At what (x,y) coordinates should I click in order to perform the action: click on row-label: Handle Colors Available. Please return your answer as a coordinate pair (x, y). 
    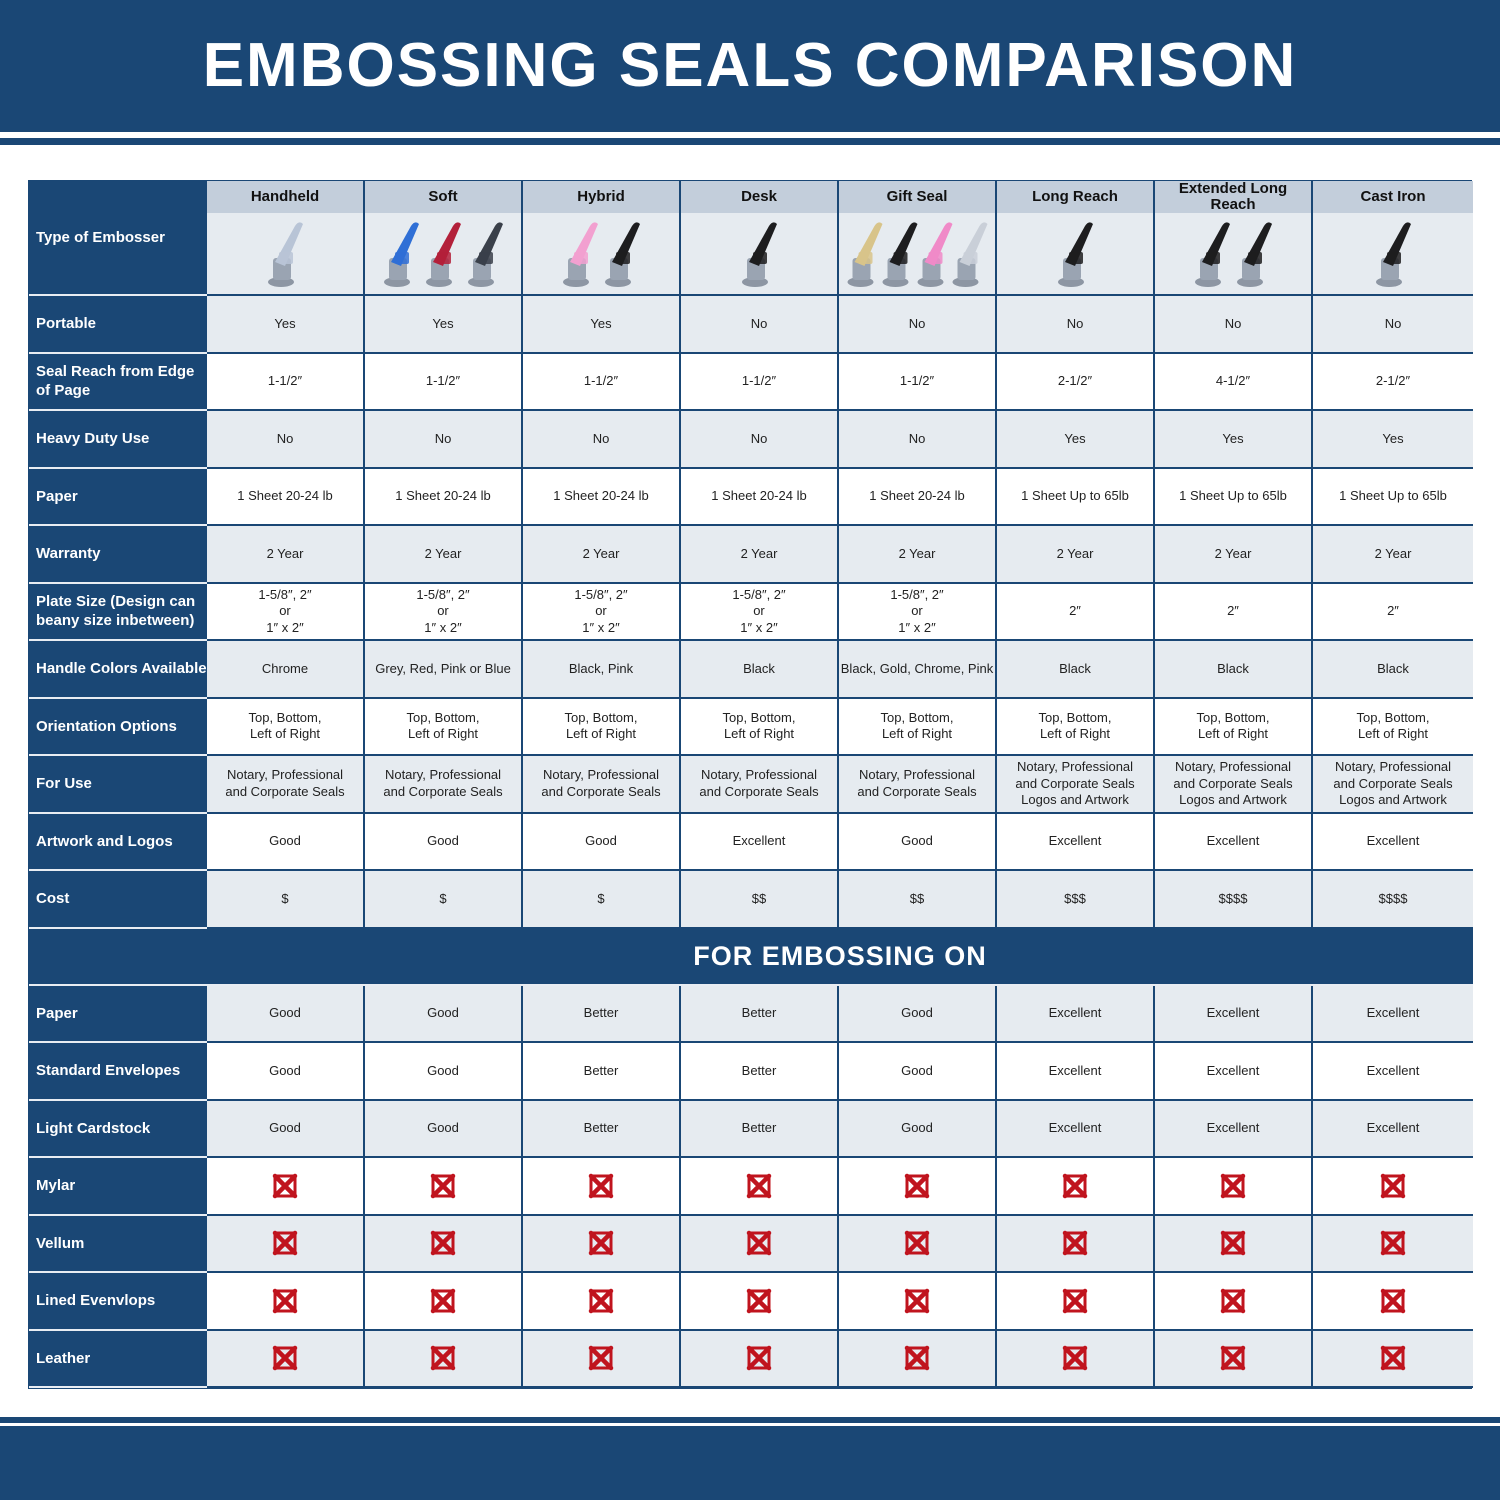
    Looking at the image, I should click on (118, 670).